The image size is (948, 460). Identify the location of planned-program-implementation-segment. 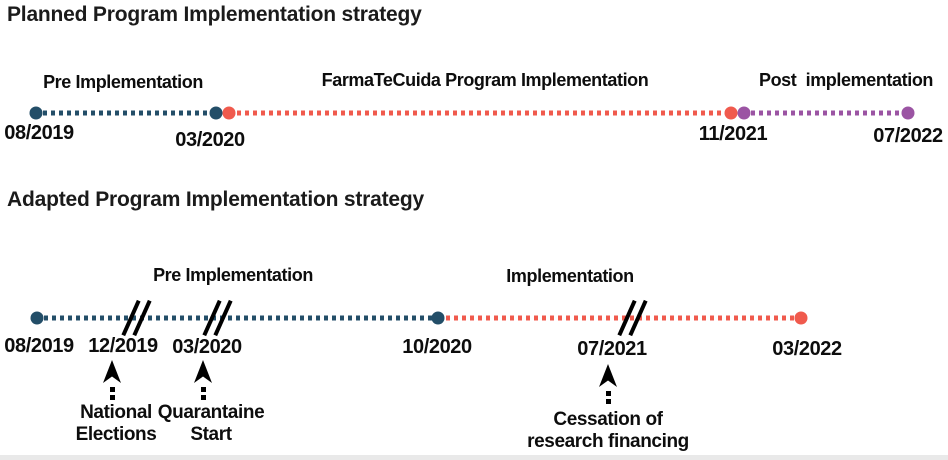
(480, 113).